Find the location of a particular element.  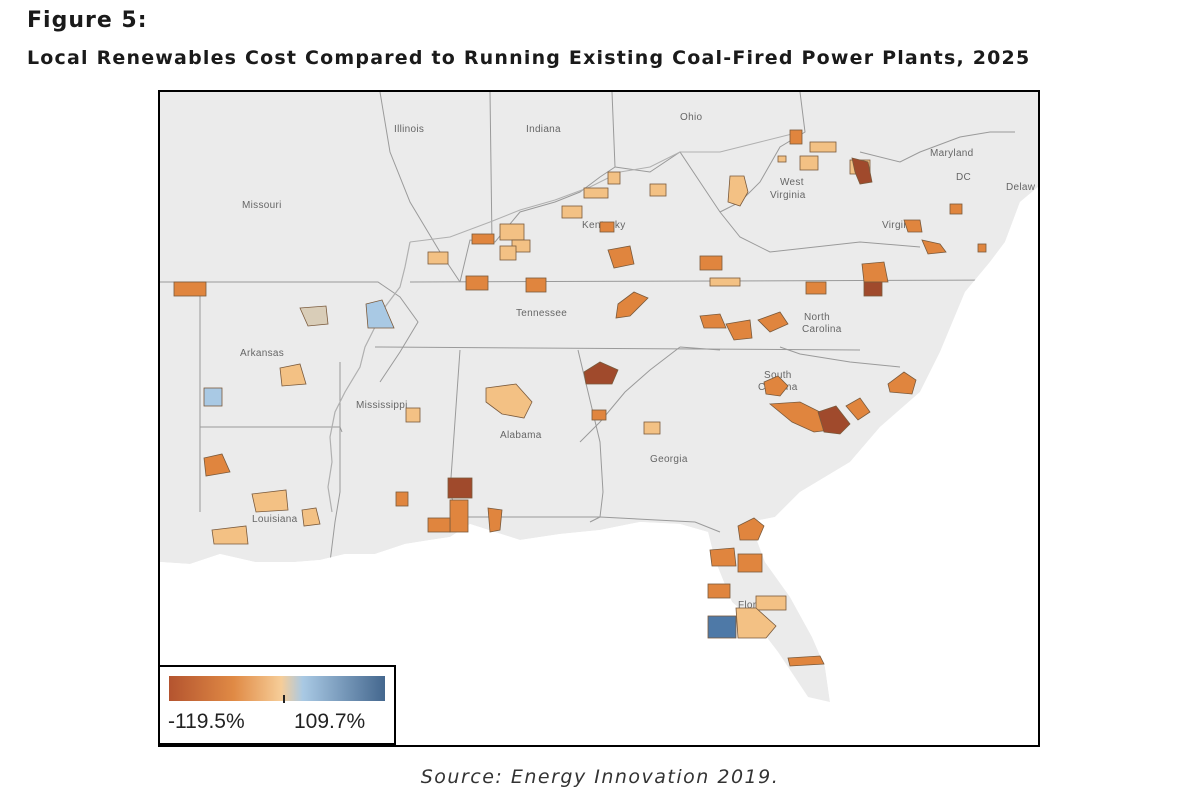

state-label-illinois: Illinois is located at coordinates (409, 129).